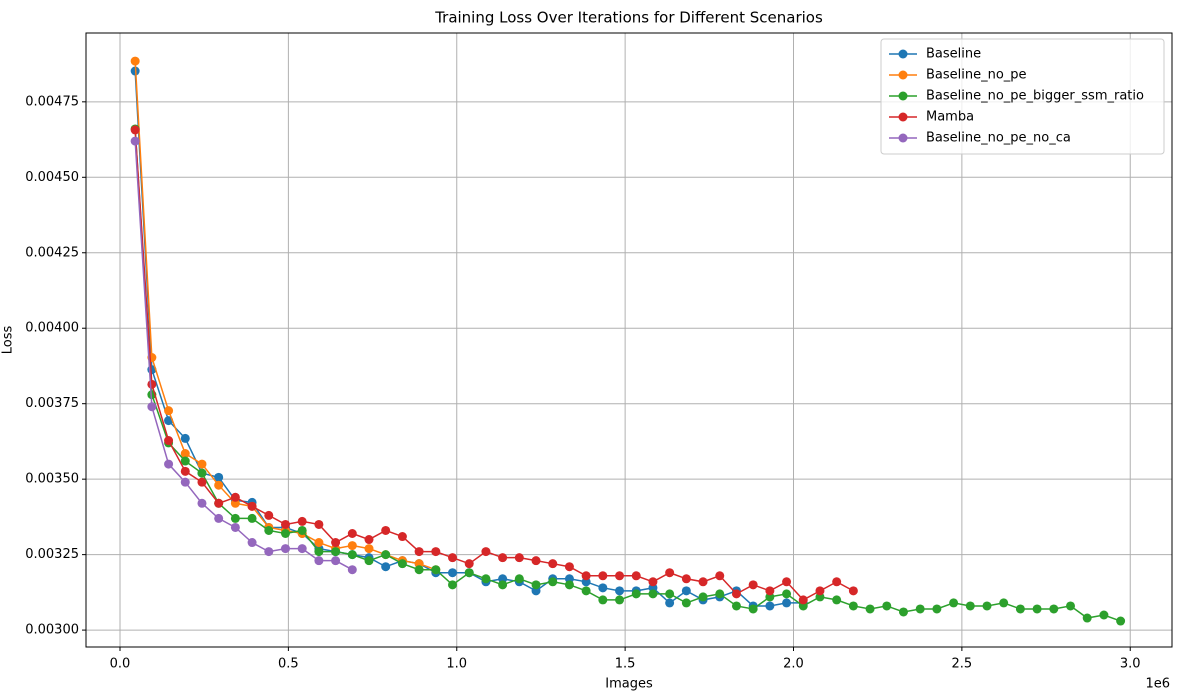 The width and height of the screenshot is (1178, 695). I want to click on x-tick-label: 0.0, so click(120, 664).